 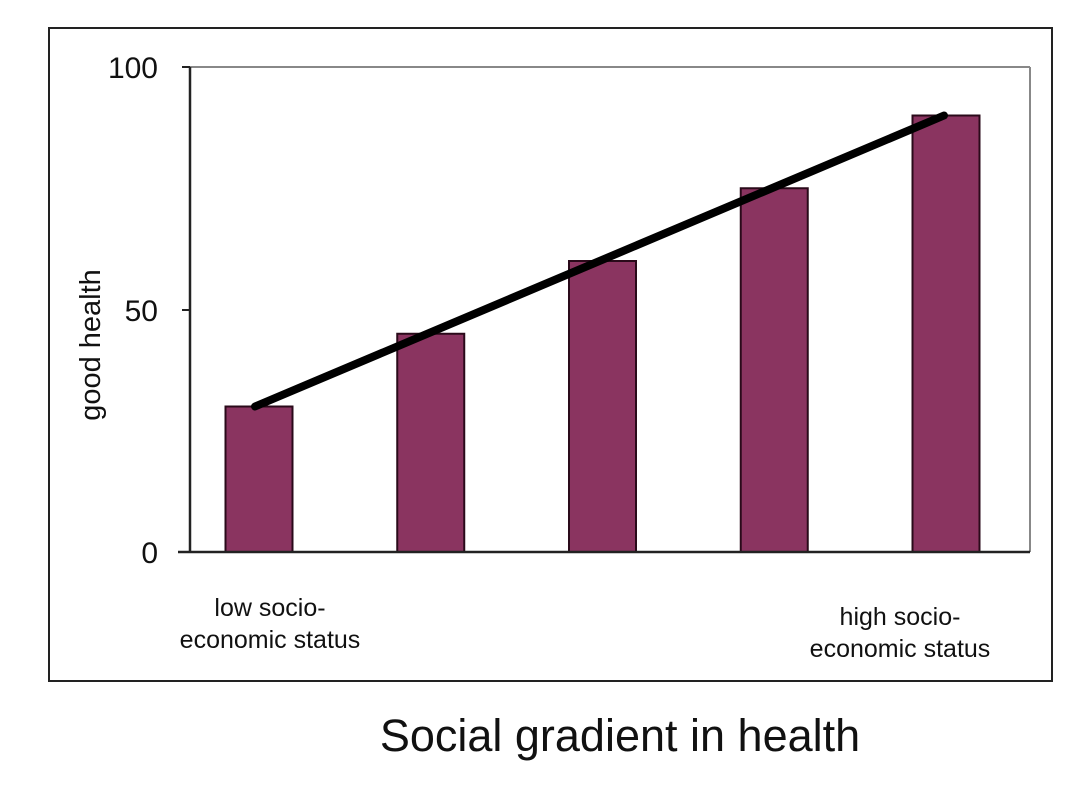 What do you see at coordinates (900, 633) in the screenshot?
I see `x-annotation-high: high socio- economic status` at bounding box center [900, 633].